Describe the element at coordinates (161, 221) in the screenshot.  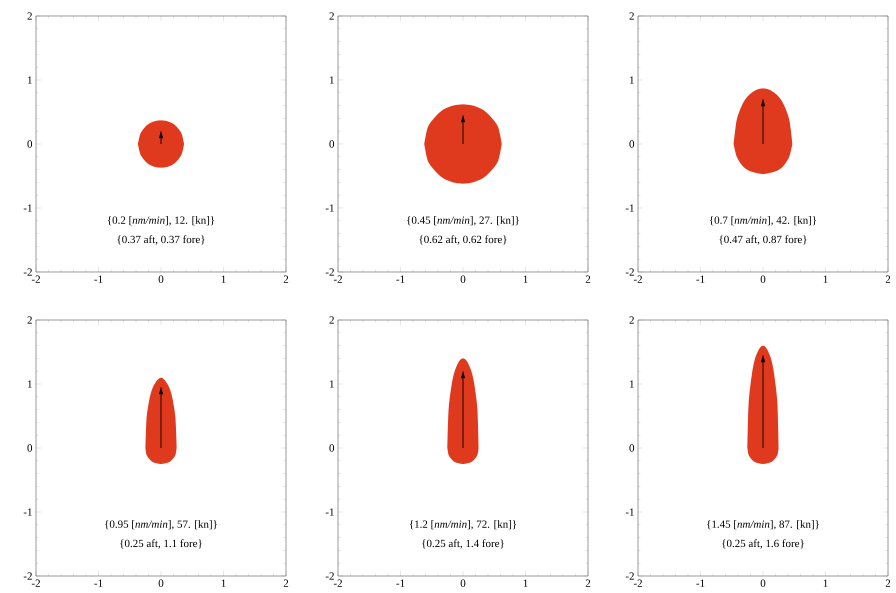
I see `annotation: {0.2 [nm/min], 12. [kn]}` at that location.